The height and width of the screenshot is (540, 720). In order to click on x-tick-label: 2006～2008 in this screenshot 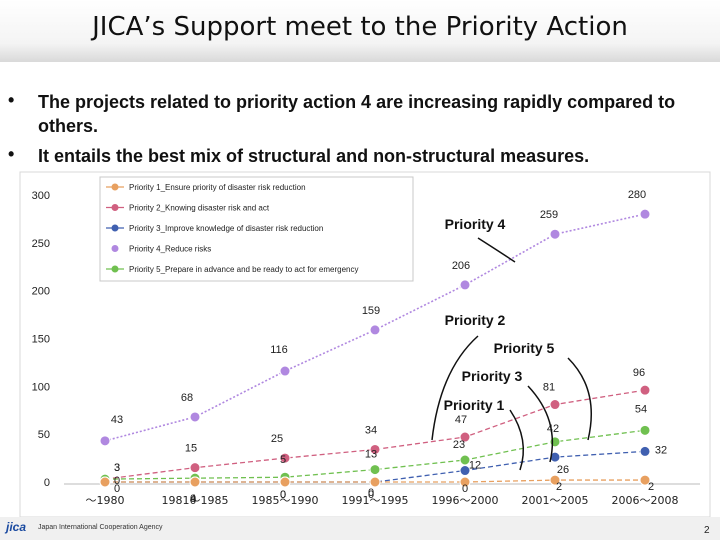, I will do `click(645, 500)`.